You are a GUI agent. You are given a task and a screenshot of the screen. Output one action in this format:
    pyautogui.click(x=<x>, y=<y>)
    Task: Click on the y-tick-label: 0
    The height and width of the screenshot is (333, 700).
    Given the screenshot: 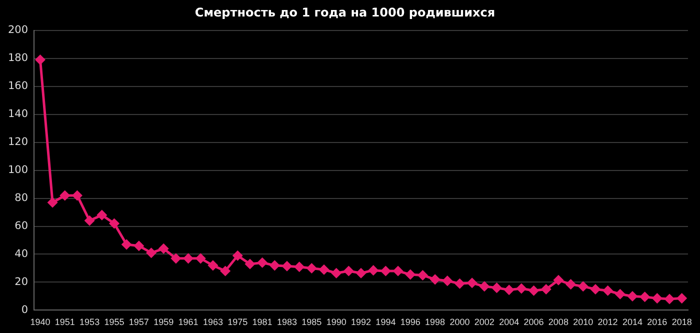 What is the action you would take?
    pyautogui.click(x=24, y=310)
    